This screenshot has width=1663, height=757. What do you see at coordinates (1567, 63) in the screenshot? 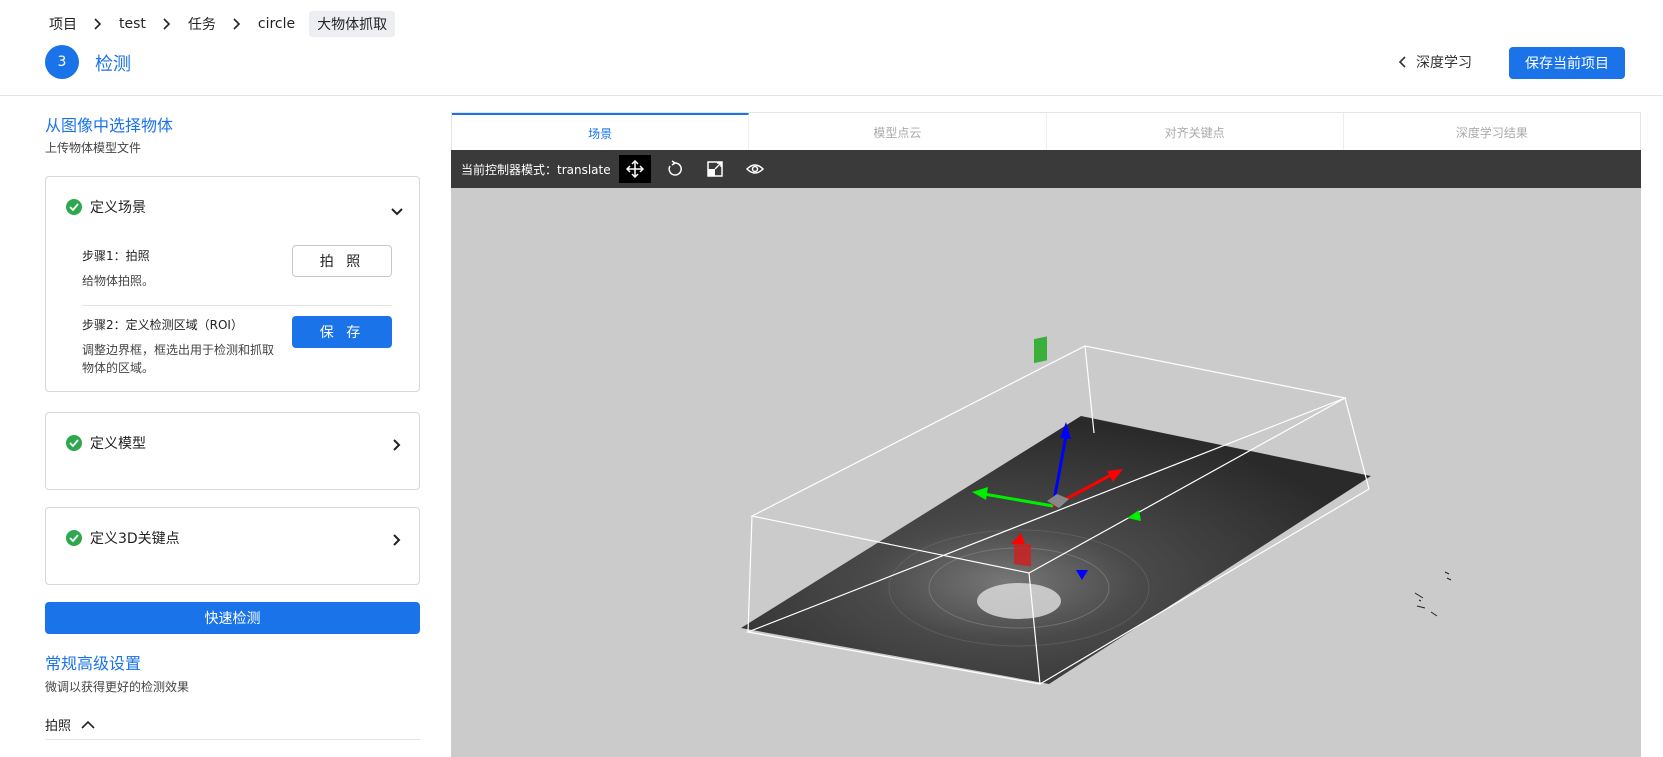
I see `save-project-button: 保存当前项目` at bounding box center [1567, 63].